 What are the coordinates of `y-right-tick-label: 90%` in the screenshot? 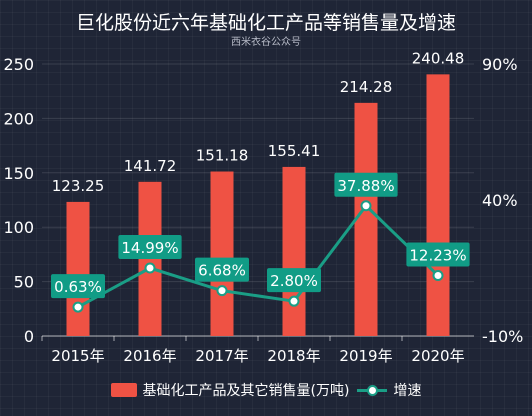 It's located at (500, 64).